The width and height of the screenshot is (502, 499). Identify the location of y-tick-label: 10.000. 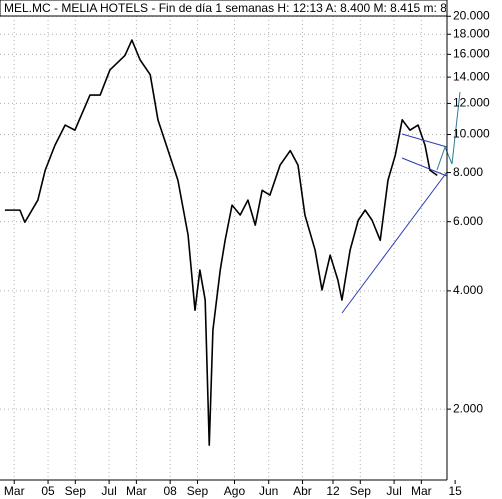
(471, 134).